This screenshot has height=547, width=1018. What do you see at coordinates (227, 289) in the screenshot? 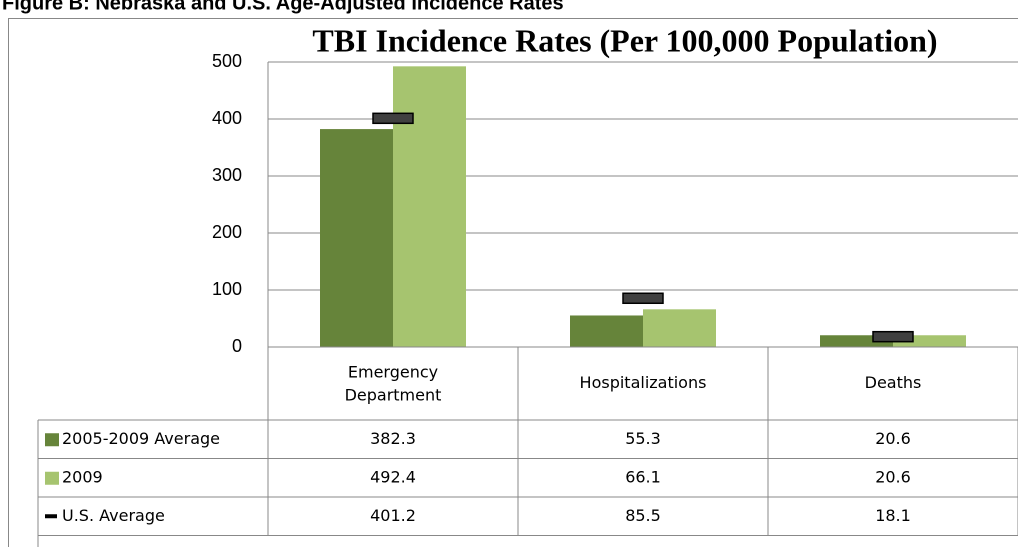
I see `y-tick-label: 100` at bounding box center [227, 289].